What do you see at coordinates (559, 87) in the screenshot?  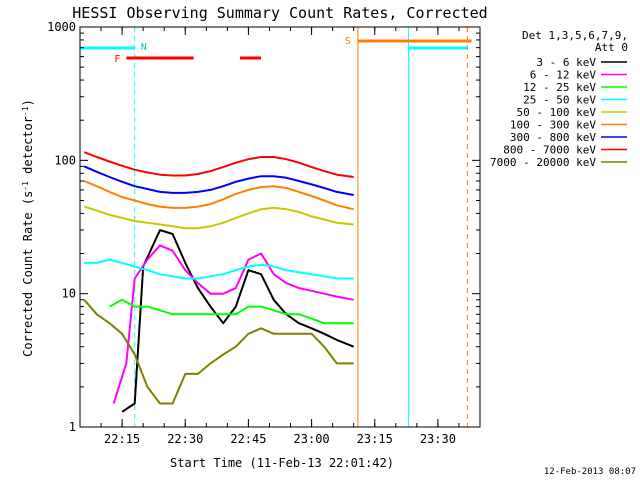 I see `legend-label-2: 12 - 25 keV` at bounding box center [559, 87].